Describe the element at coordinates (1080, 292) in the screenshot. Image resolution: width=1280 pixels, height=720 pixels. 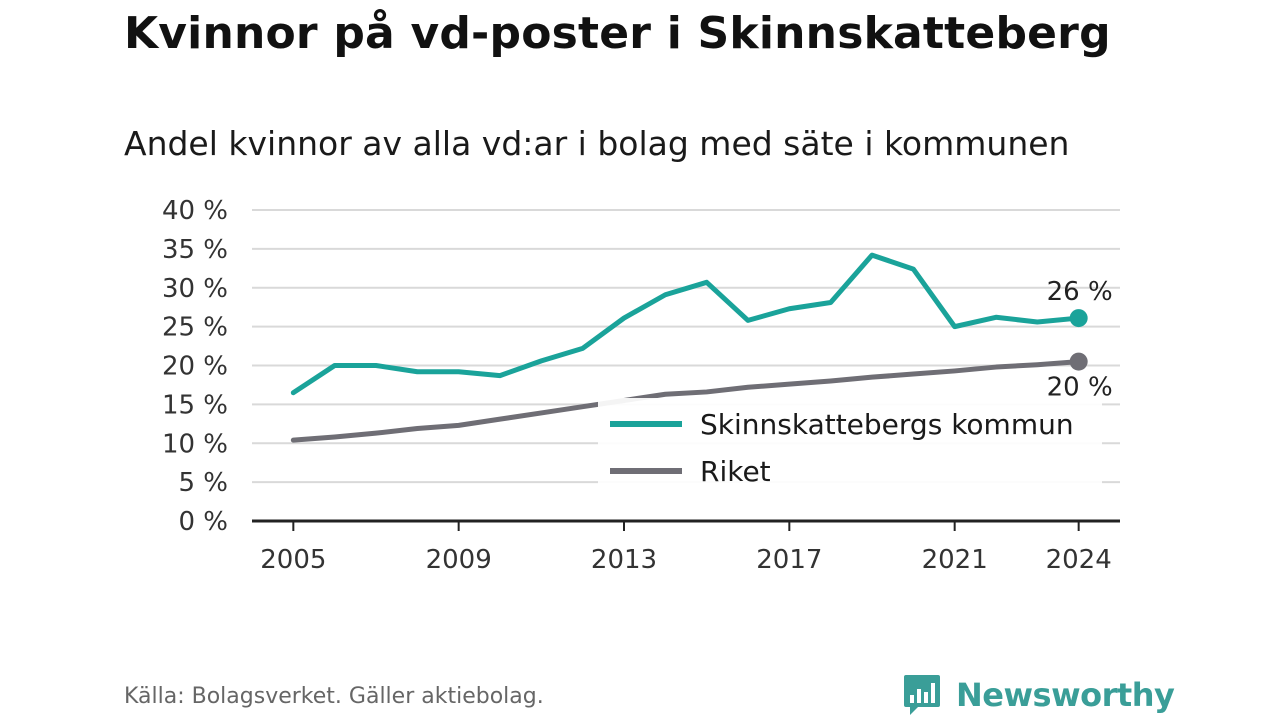
I see `end-value-label: 26 %` at that location.